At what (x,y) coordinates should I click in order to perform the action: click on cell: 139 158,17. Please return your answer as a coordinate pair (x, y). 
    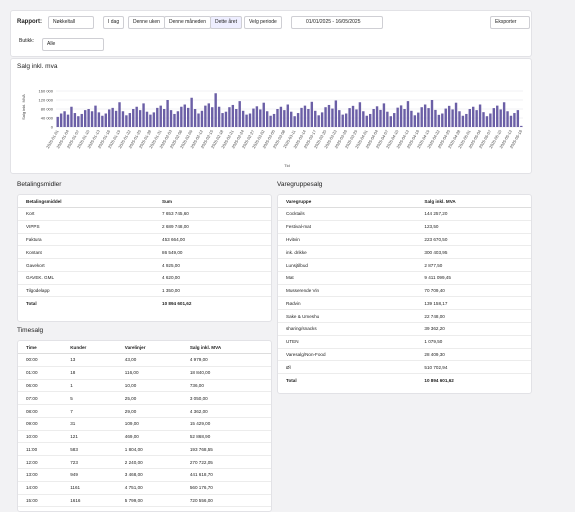
    Looking at the image, I should click on (473, 303).